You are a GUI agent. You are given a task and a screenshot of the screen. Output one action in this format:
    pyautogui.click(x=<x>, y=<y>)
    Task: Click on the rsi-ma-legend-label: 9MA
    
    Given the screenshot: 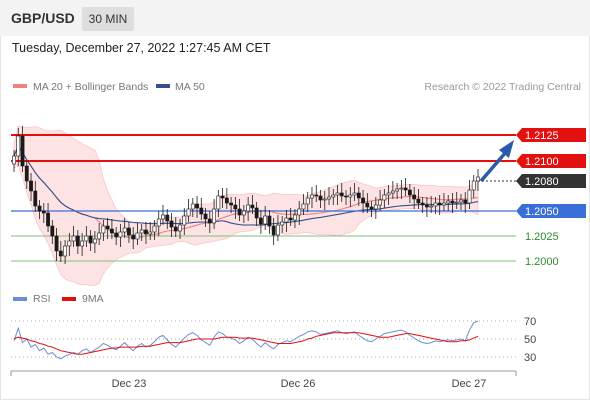 What is the action you would take?
    pyautogui.click(x=93, y=299)
    